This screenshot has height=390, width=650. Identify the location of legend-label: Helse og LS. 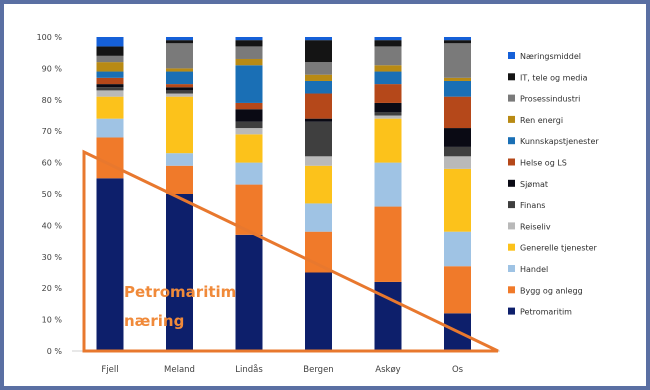
(543, 163).